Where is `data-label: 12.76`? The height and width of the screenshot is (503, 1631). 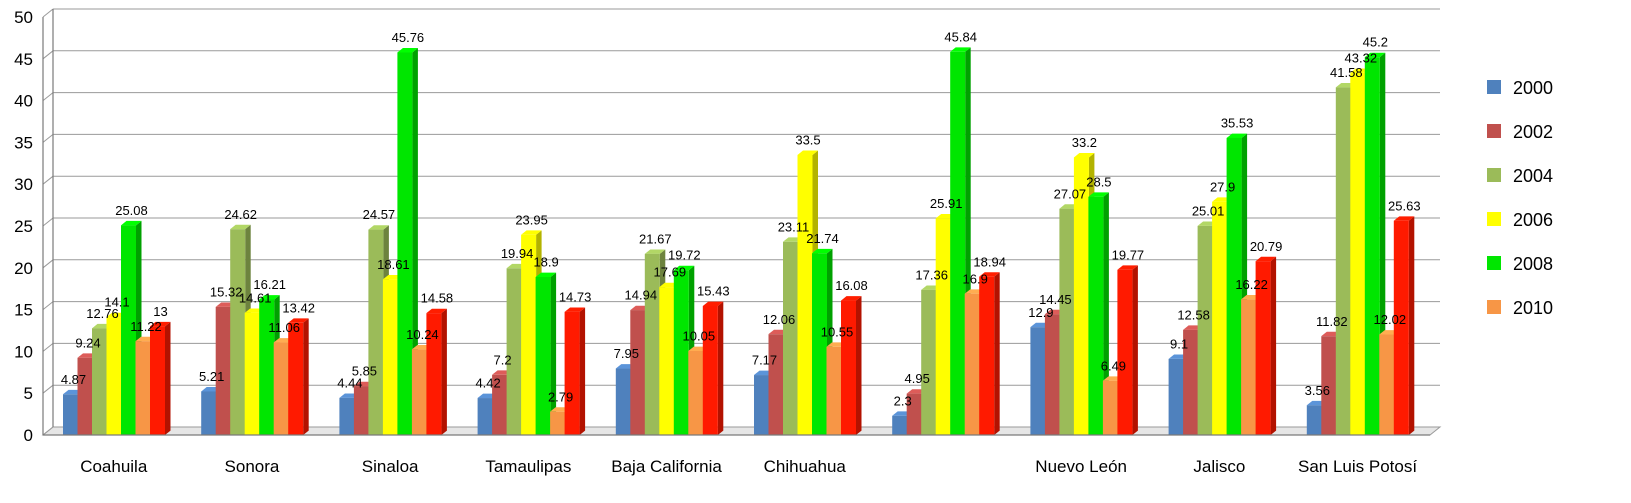
data-label: 12.76 is located at coordinates (102, 313).